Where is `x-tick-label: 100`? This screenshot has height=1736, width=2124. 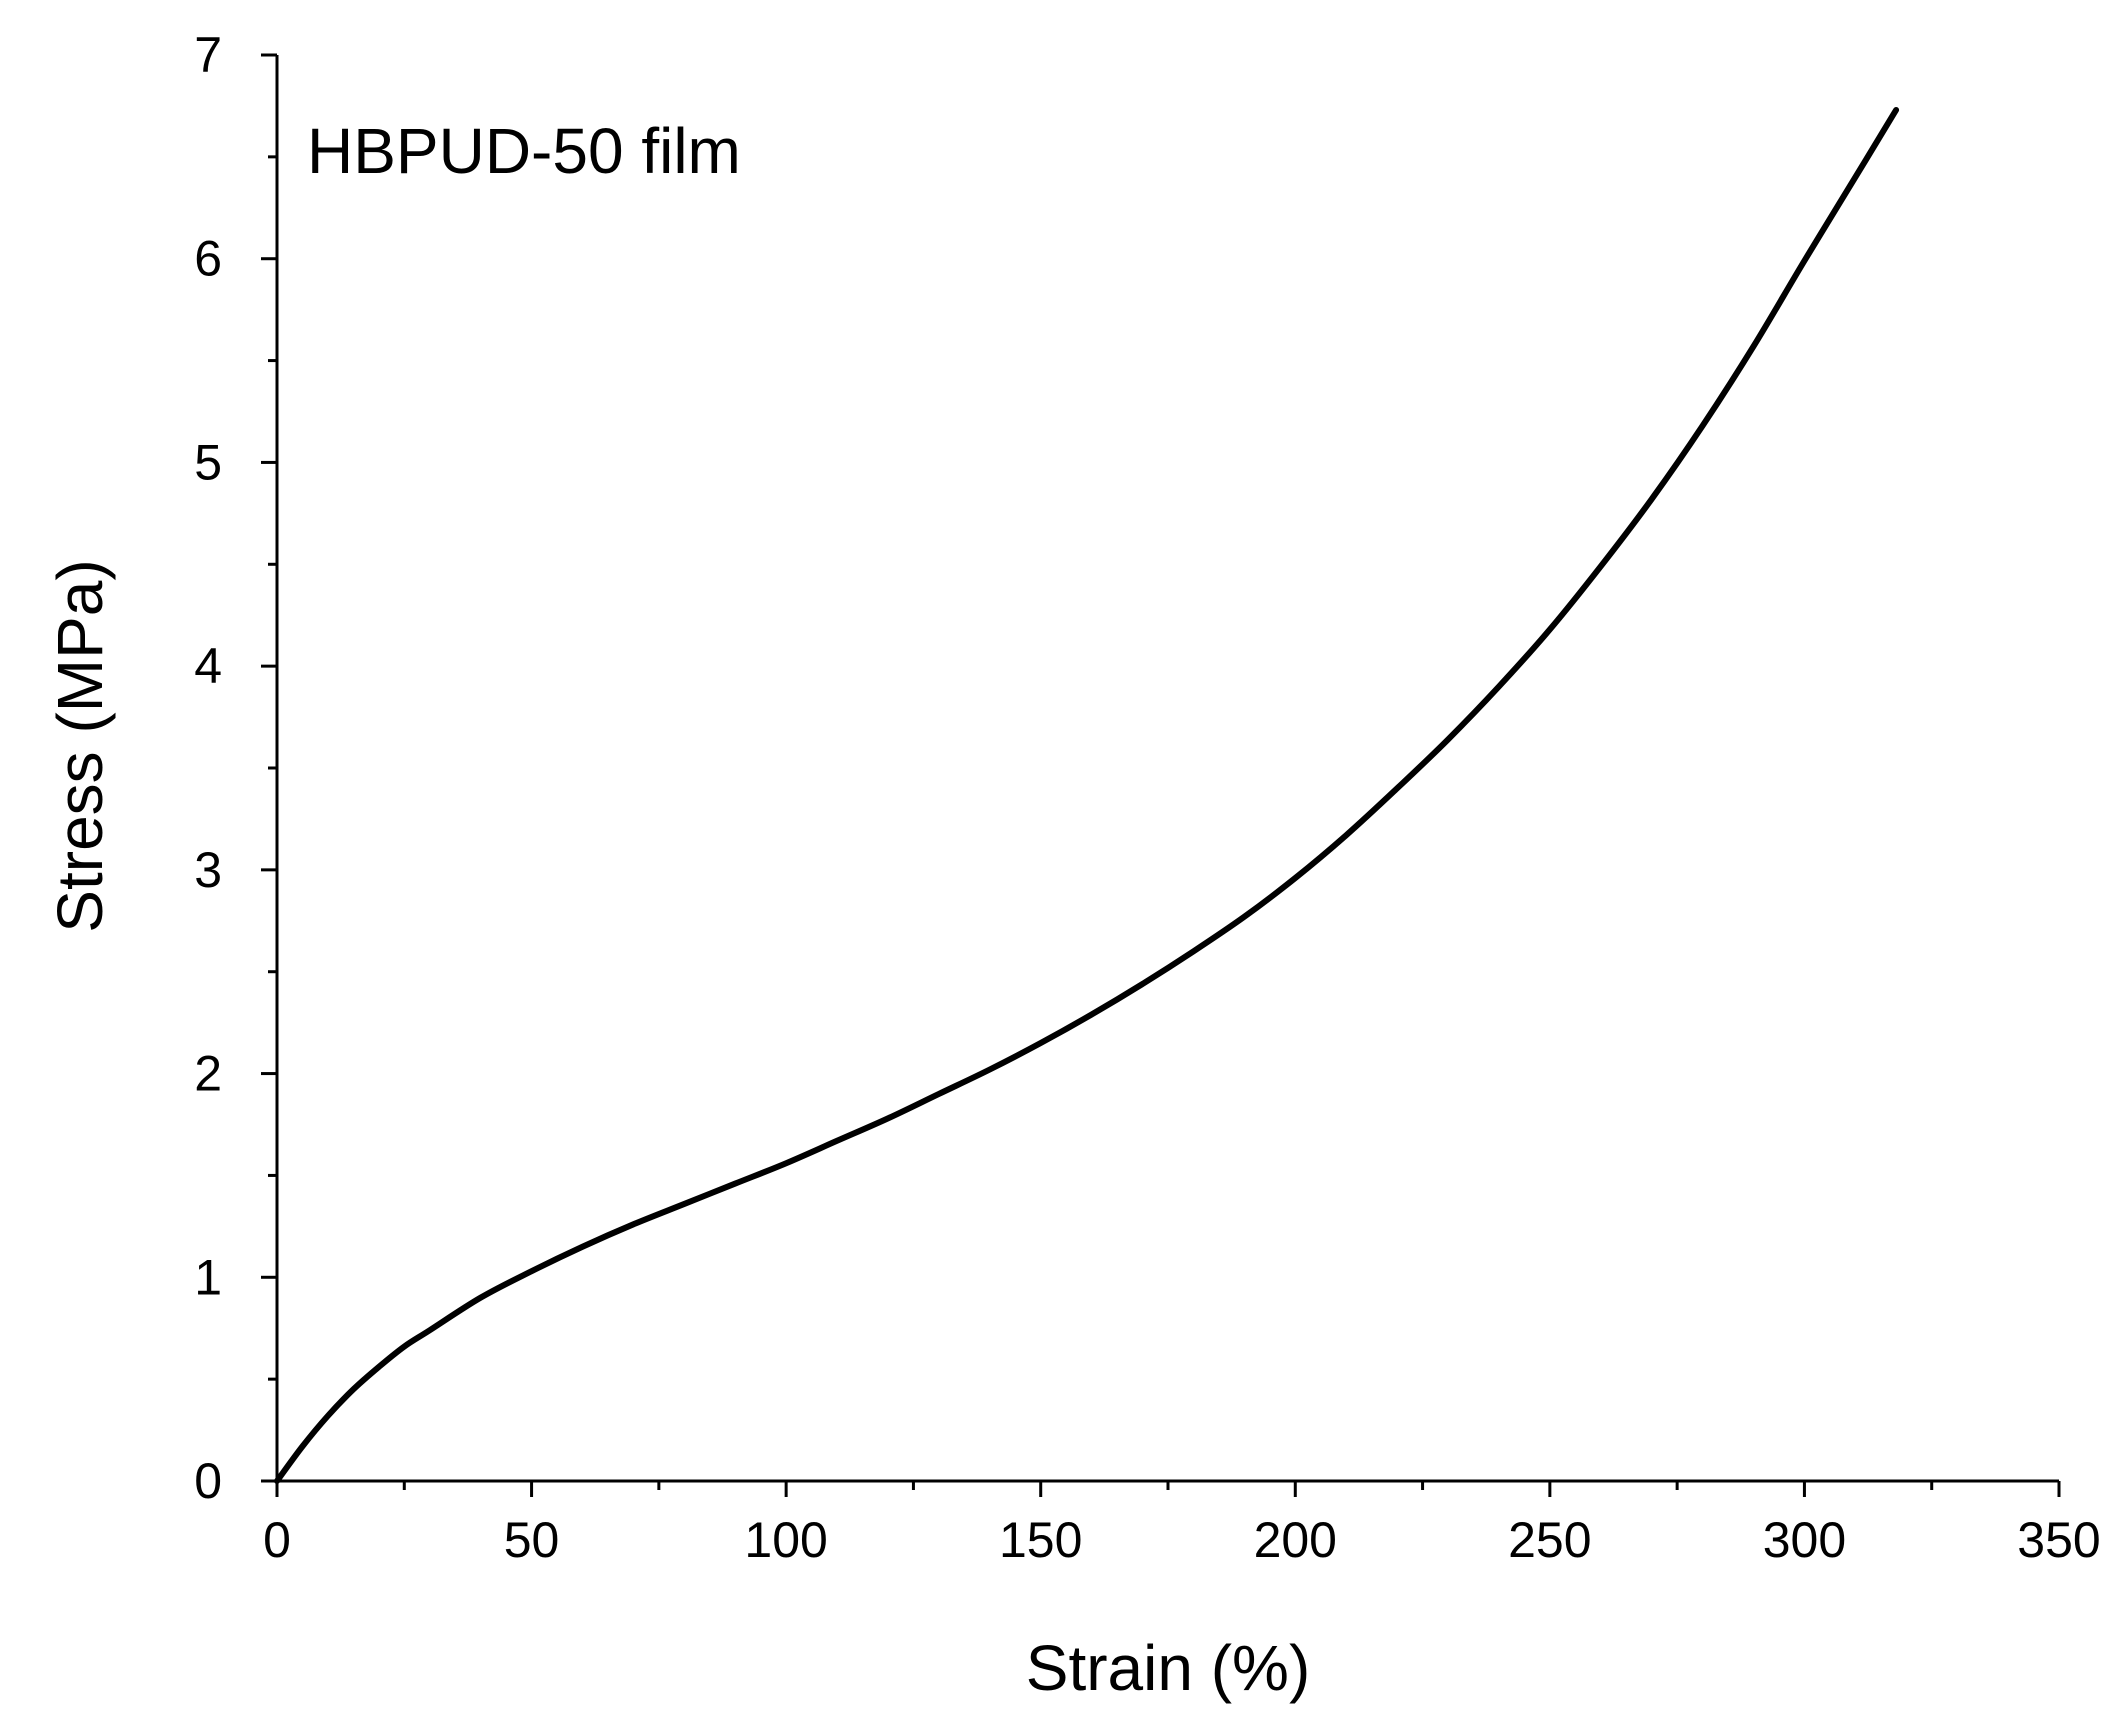
x-tick-label: 100 is located at coordinates (785, 1540).